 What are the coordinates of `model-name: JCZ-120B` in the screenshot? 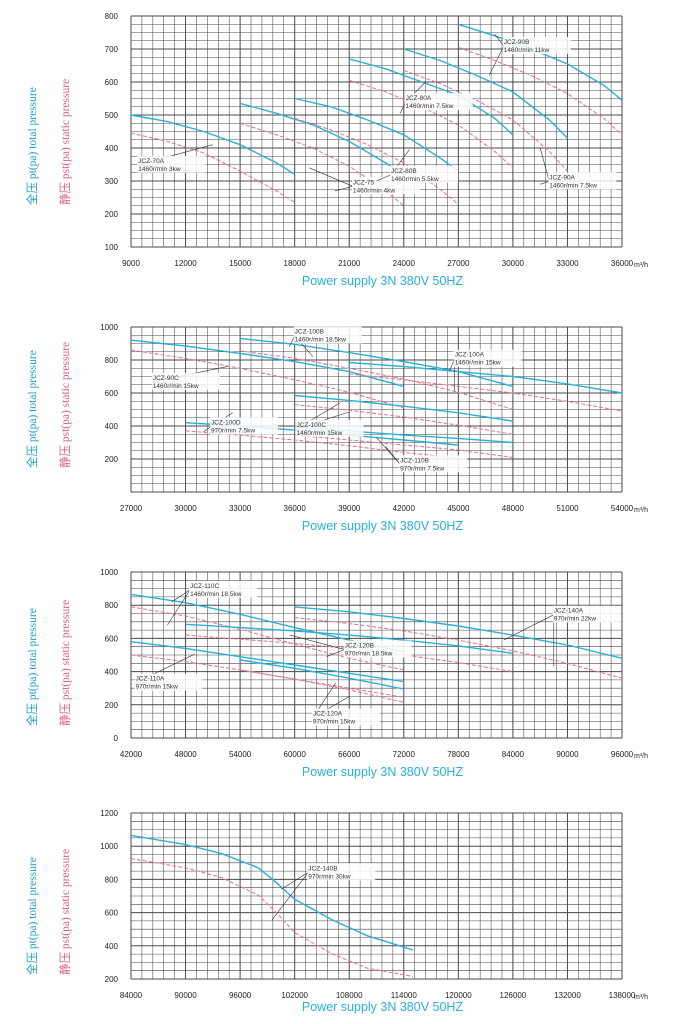 It's located at (359, 646).